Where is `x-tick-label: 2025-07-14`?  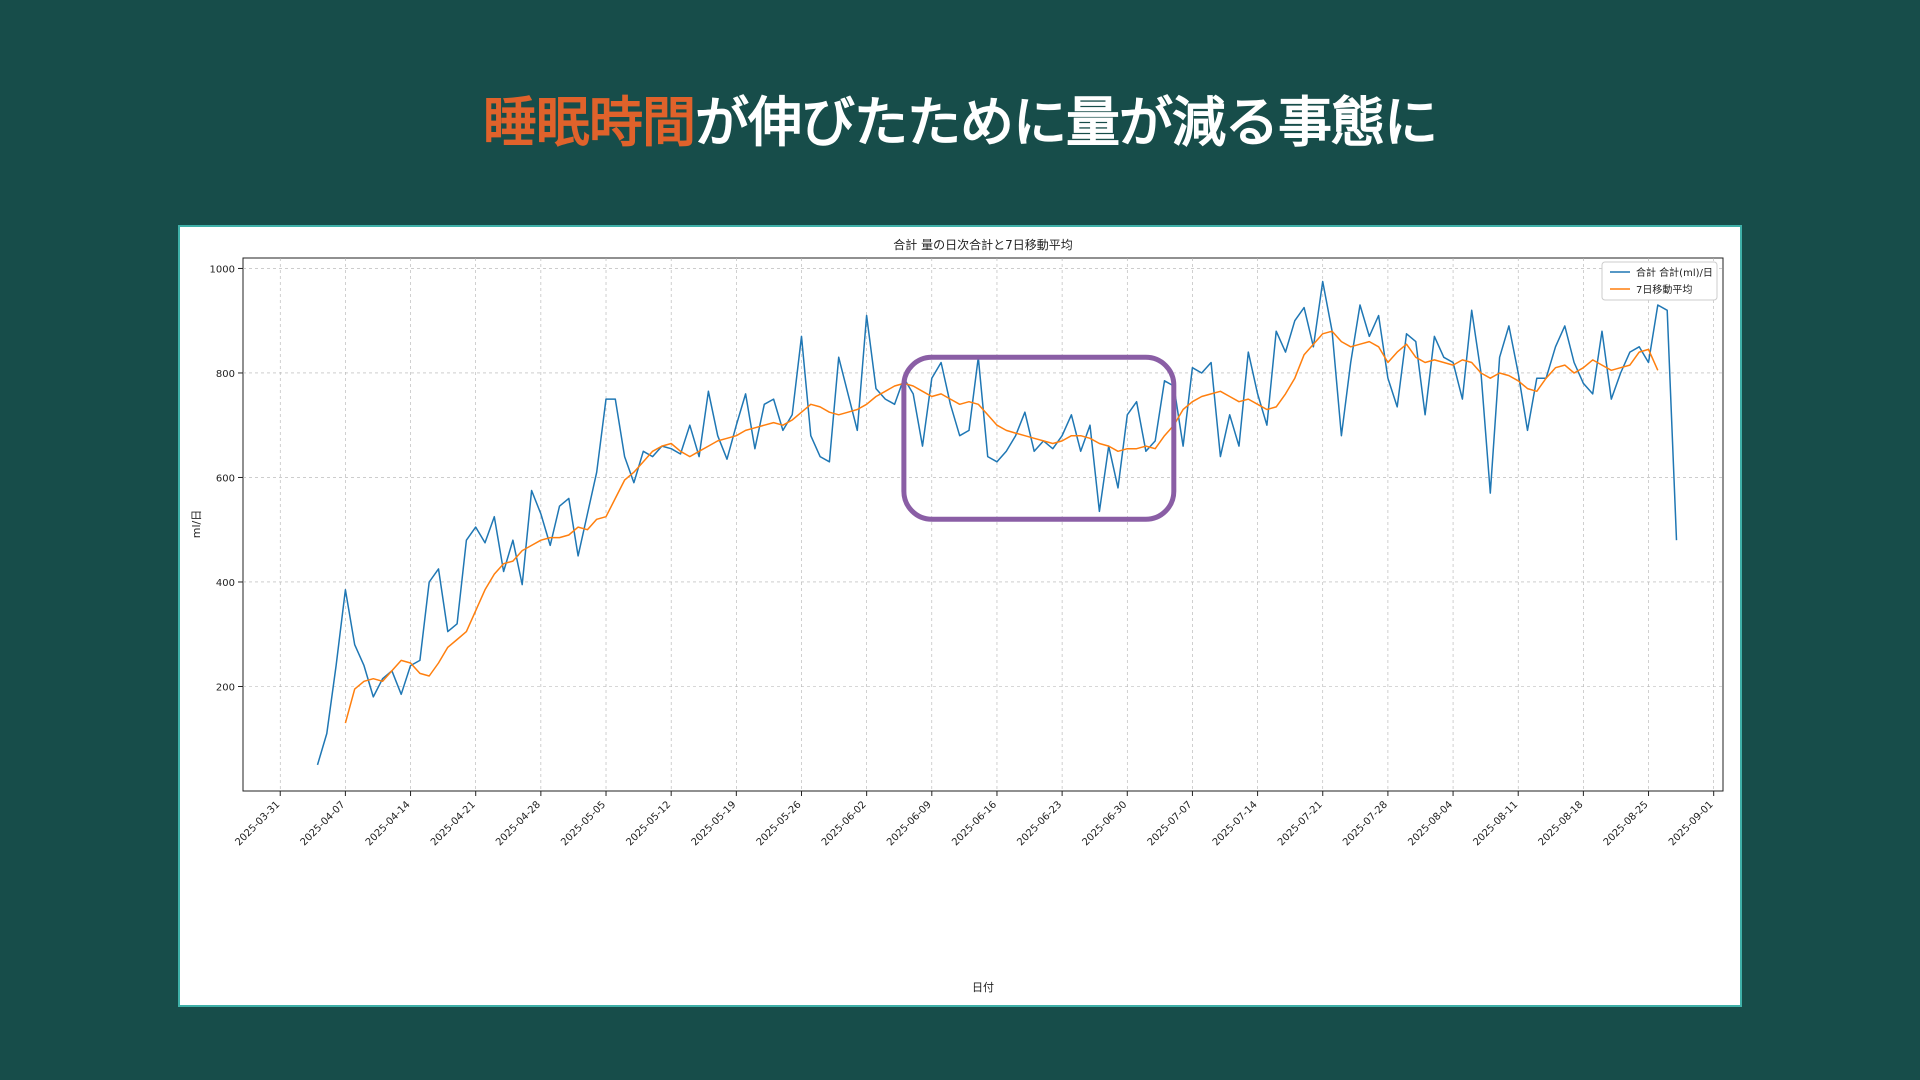
x-tick-label: 2025-07-14 is located at coordinates (1235, 823).